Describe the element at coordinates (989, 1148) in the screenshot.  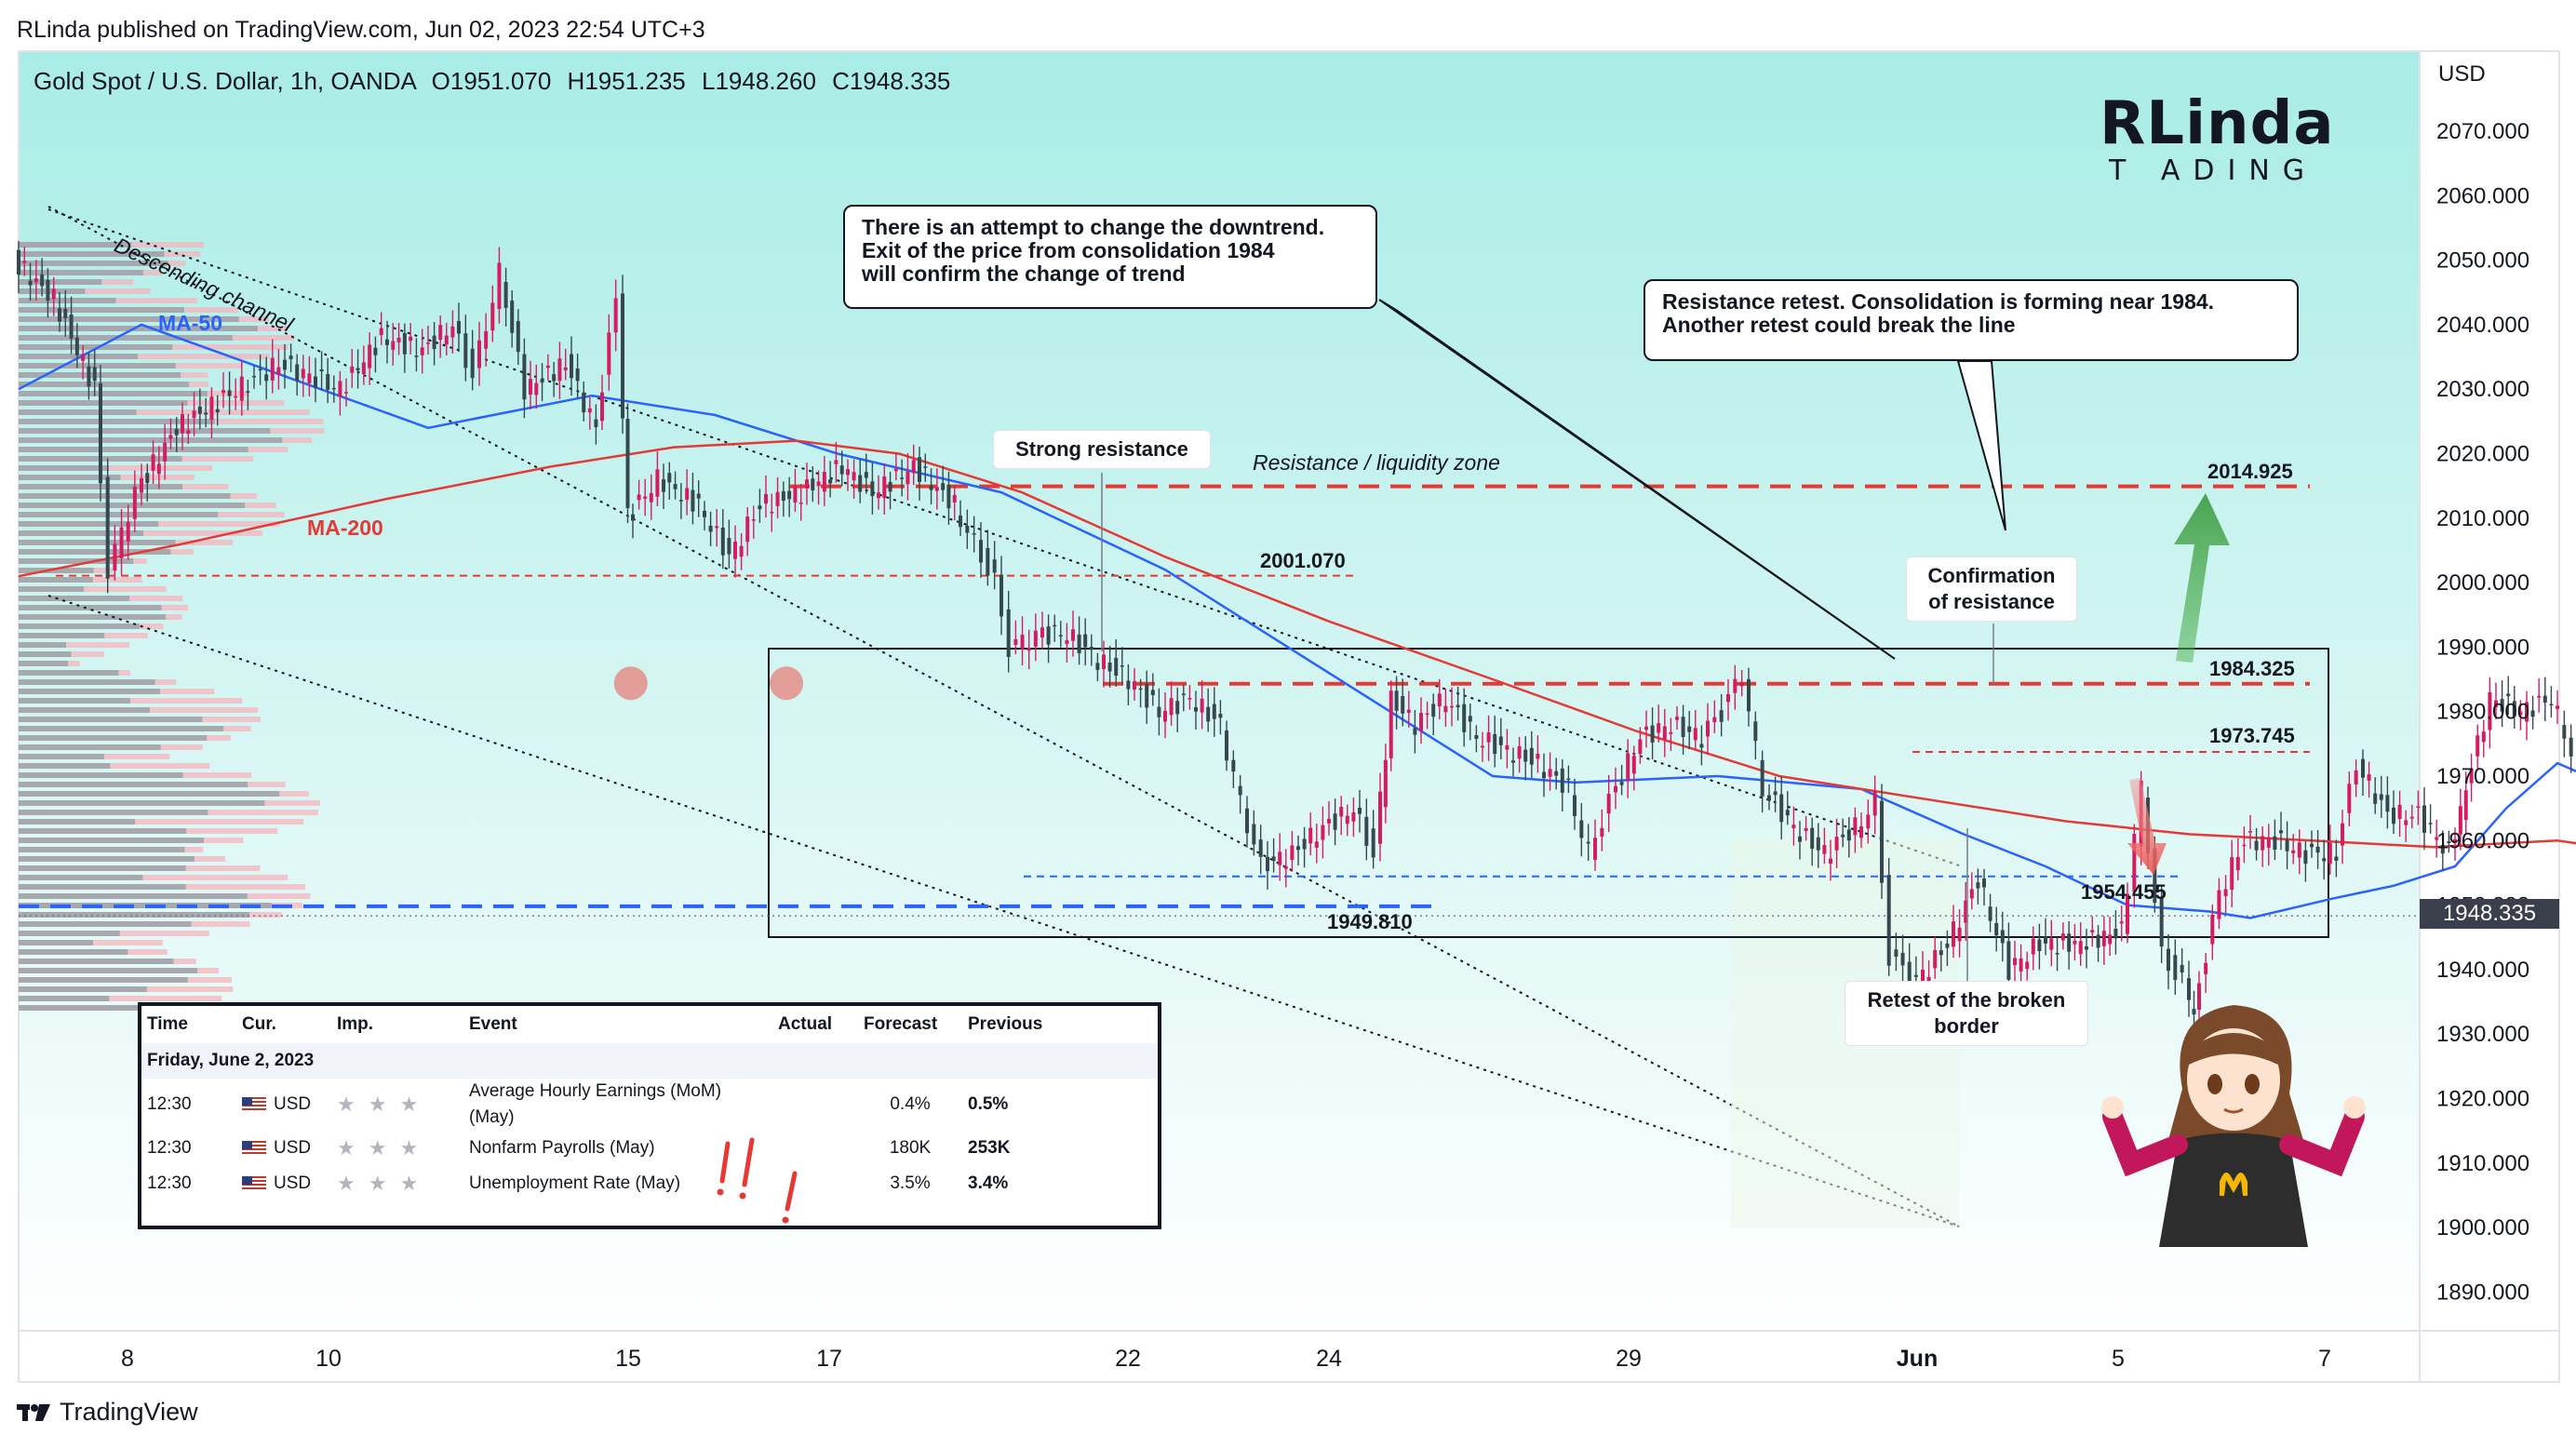
I see `row-previous: 253K` at that location.